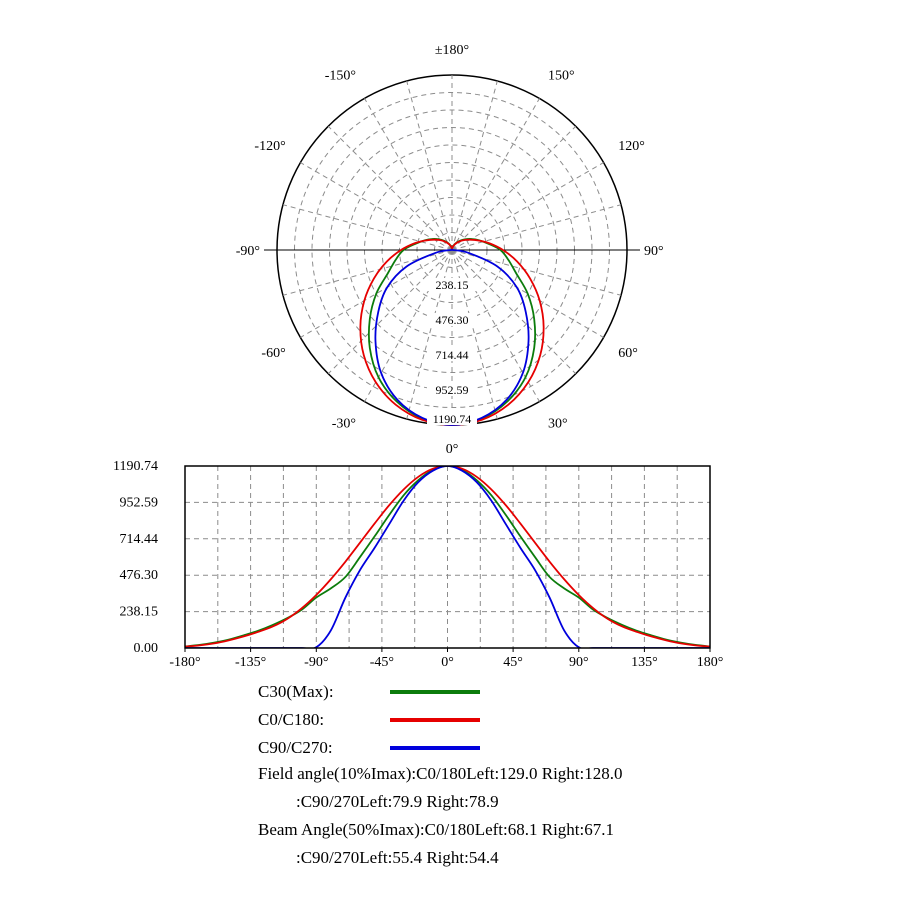 This screenshot has height=908, width=905. Describe the element at coordinates (248, 251) in the screenshot. I see `polar-angle-label: -90°` at that location.